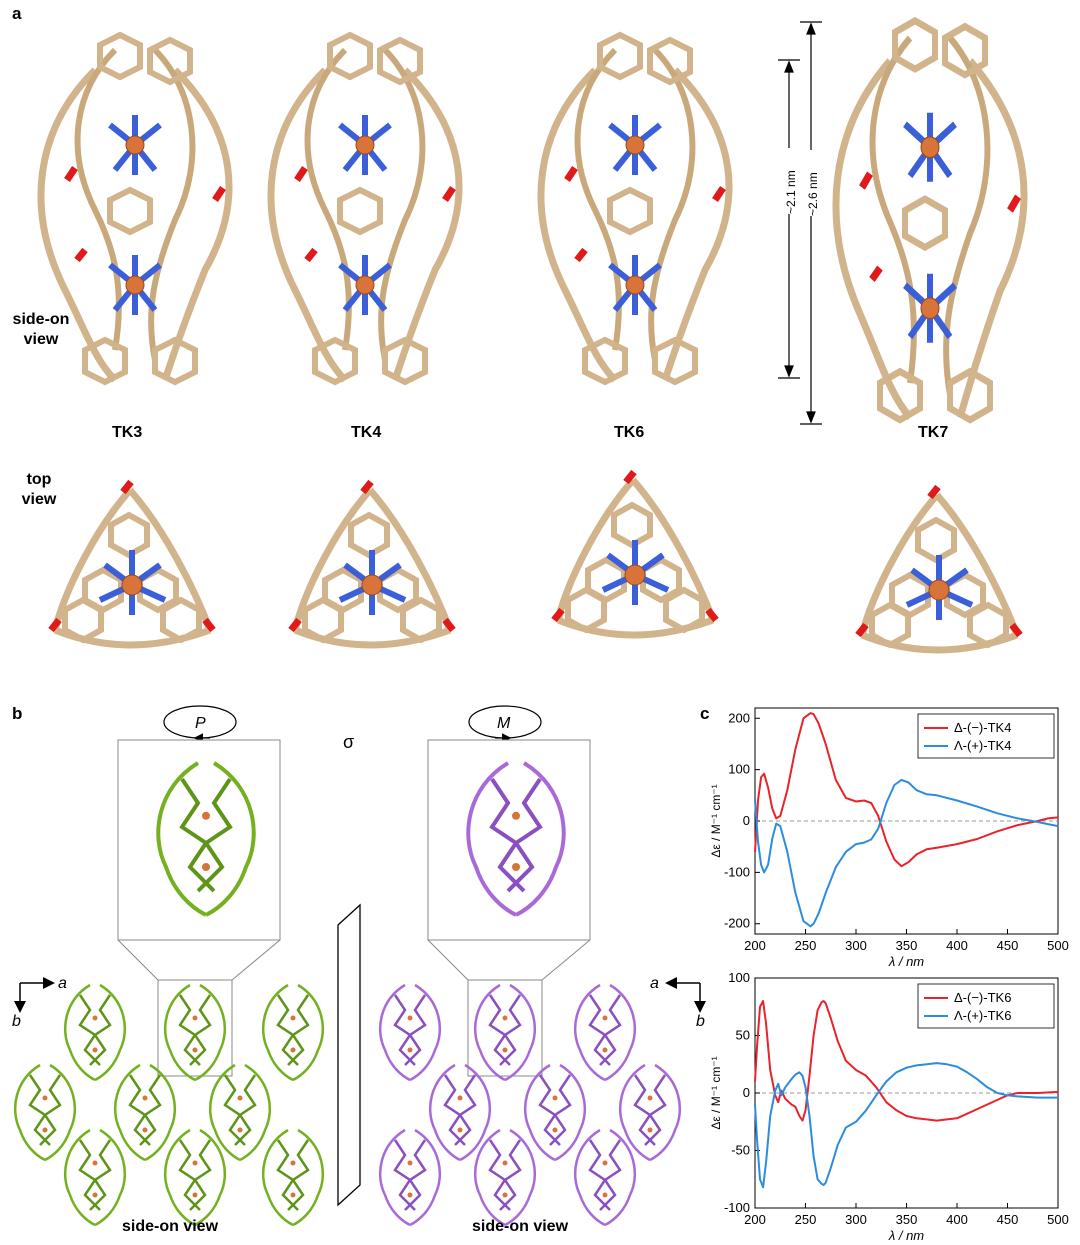 The width and height of the screenshot is (1080, 1245). What do you see at coordinates (740, 1150) in the screenshot?
I see `y-tick-label: -50` at bounding box center [740, 1150].